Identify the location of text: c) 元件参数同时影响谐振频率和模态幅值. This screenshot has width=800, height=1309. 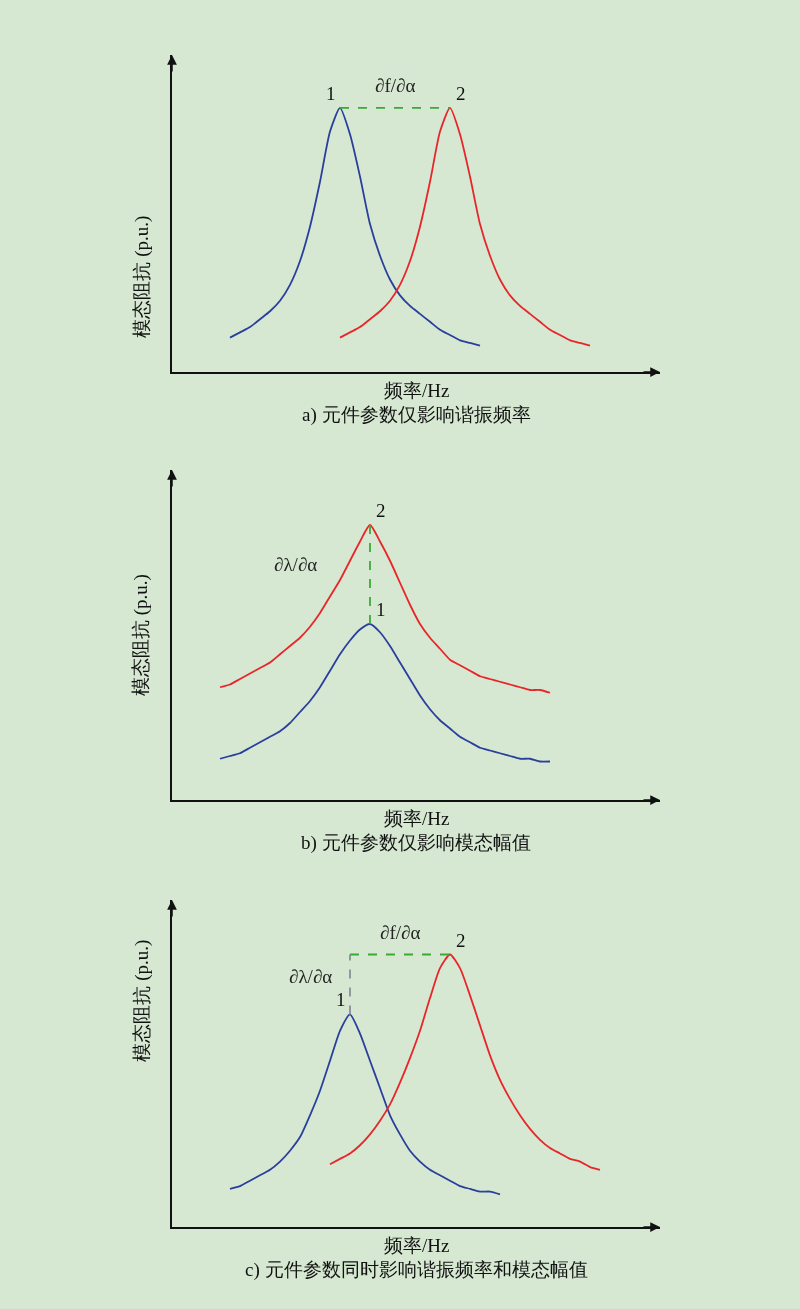
(416, 1270).